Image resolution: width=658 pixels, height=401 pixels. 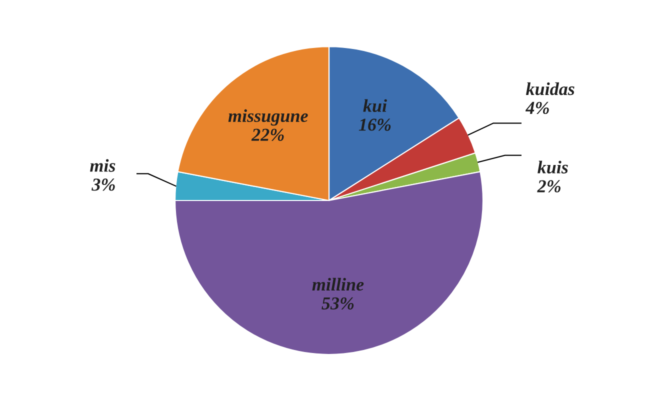 I want to click on slice-label: kuidas, so click(x=550, y=89).